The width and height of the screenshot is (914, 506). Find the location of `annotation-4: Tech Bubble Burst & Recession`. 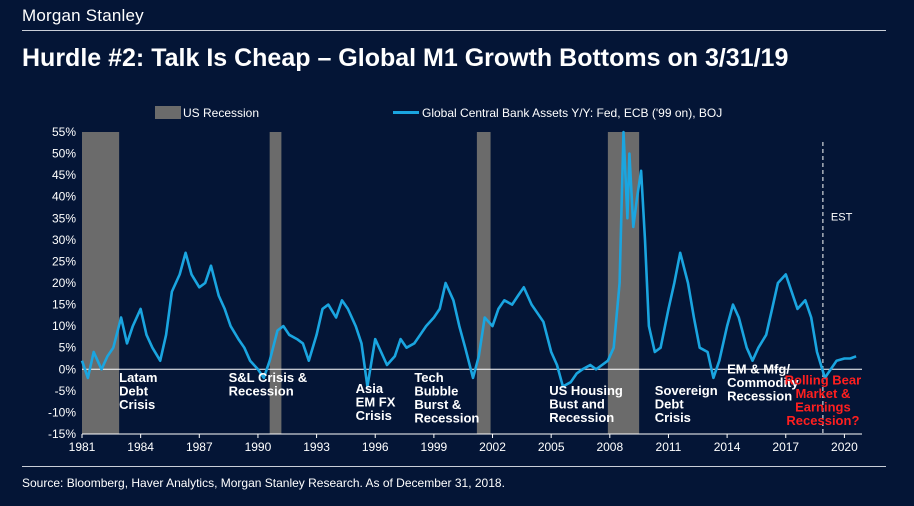

annotation-4: Tech Bubble Burst & Recession is located at coordinates (446, 398).